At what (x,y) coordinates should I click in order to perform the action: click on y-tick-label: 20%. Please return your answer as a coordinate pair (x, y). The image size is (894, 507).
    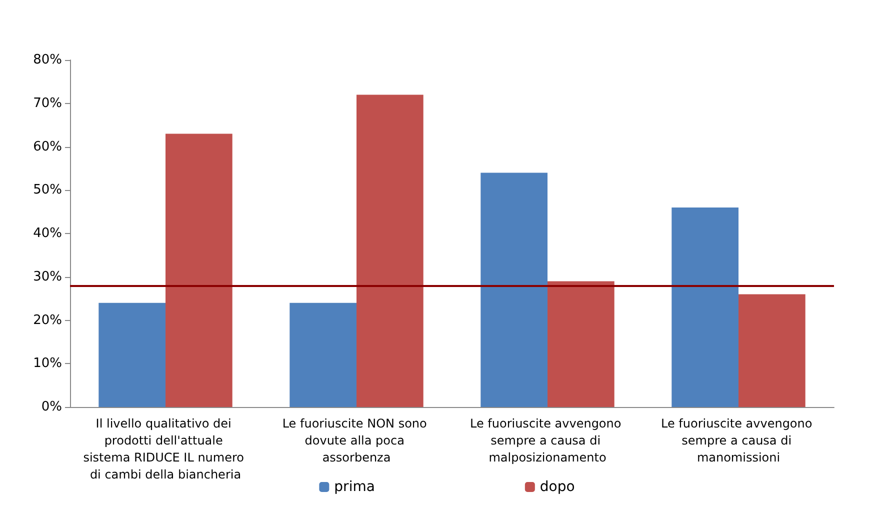
    Looking at the image, I should click on (47, 320).